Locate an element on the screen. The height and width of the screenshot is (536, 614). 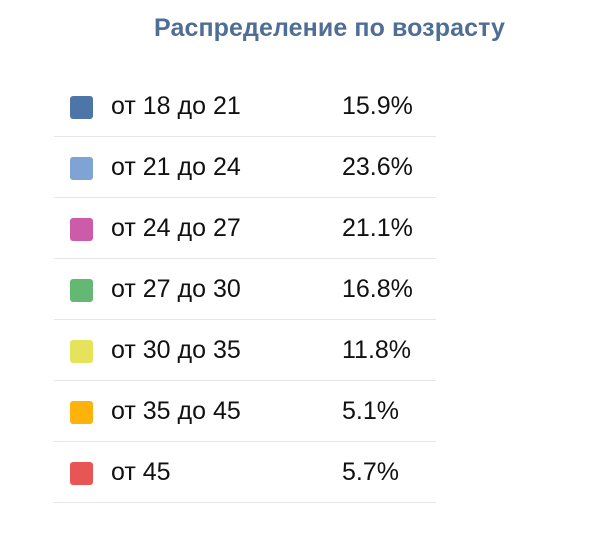
legend-row-27-30: от 27 до 30 16.8% is located at coordinates (245, 289).